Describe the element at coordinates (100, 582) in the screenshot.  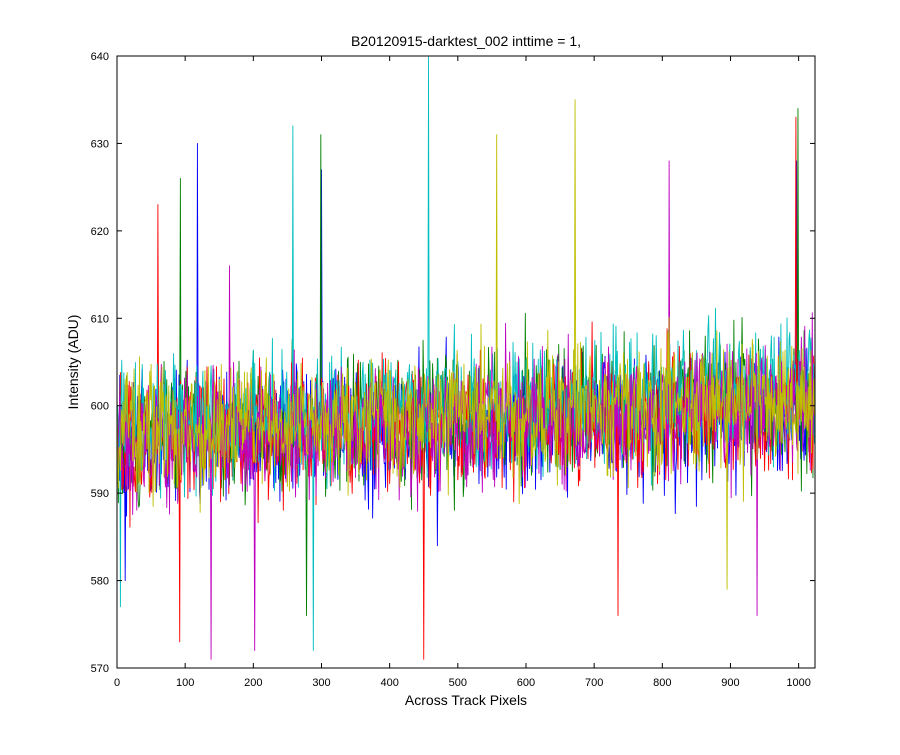
I see `y-tick-label: 580` at that location.